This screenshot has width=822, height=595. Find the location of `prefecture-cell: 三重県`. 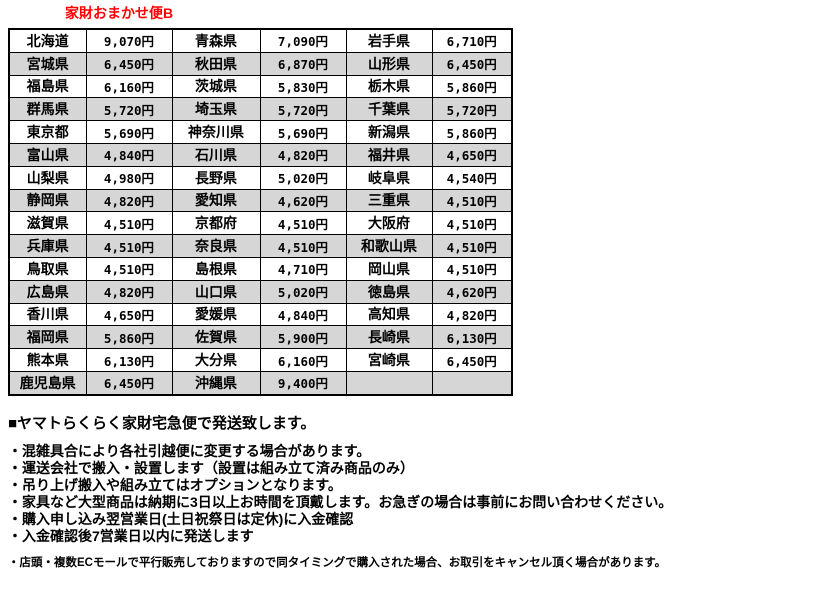

prefecture-cell: 三重県 is located at coordinates (389, 200).